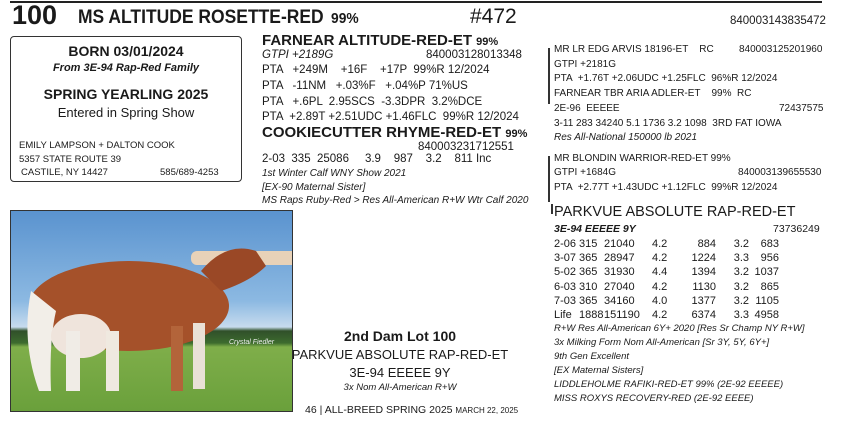 Image resolution: width=858 pixels, height=428 pixels. I want to click on record-cell: 151190, so click(622, 315).